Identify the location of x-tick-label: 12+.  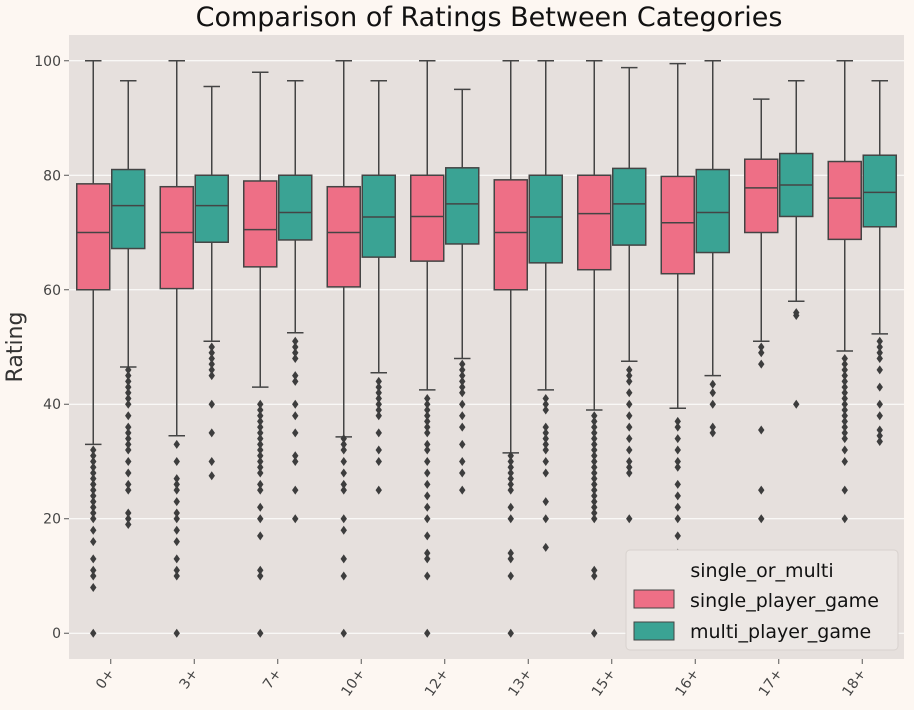
(437, 682).